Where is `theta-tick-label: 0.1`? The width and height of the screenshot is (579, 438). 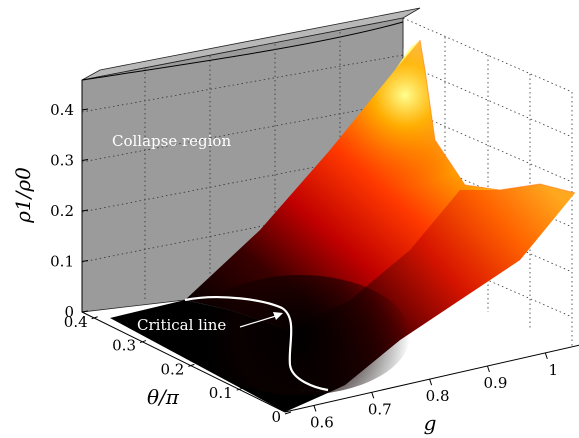 theta-tick-label: 0.1 is located at coordinates (221, 393).